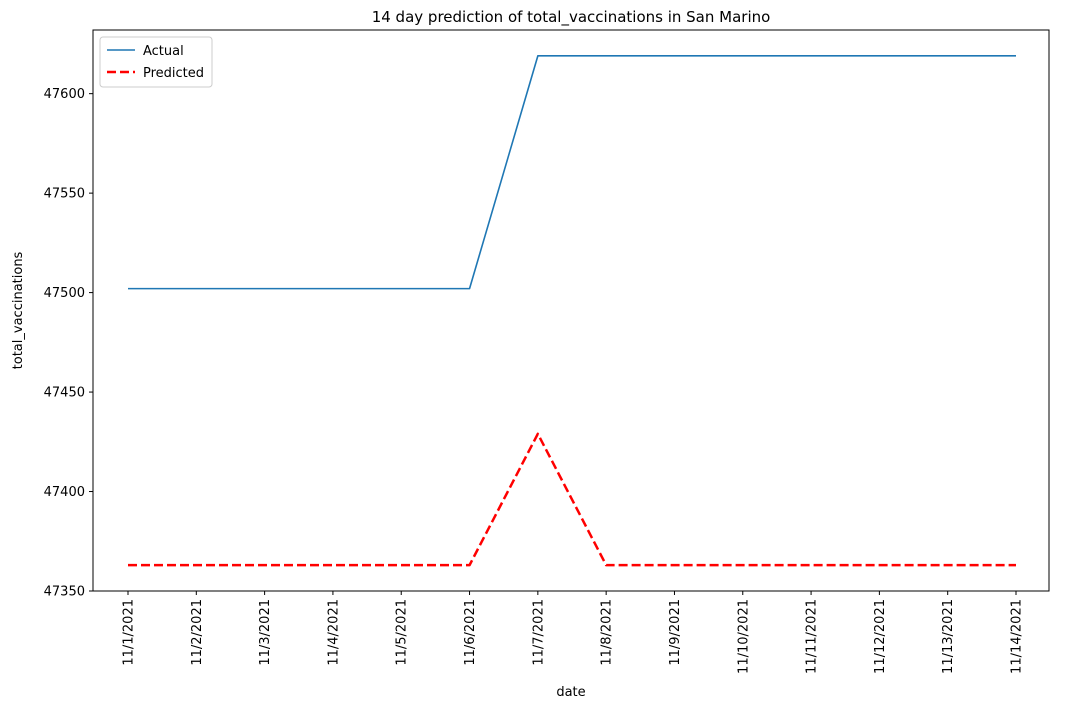  I want to click on y-axis: 47350 47400 47450 47500 47550 47600, so click(68, 343).